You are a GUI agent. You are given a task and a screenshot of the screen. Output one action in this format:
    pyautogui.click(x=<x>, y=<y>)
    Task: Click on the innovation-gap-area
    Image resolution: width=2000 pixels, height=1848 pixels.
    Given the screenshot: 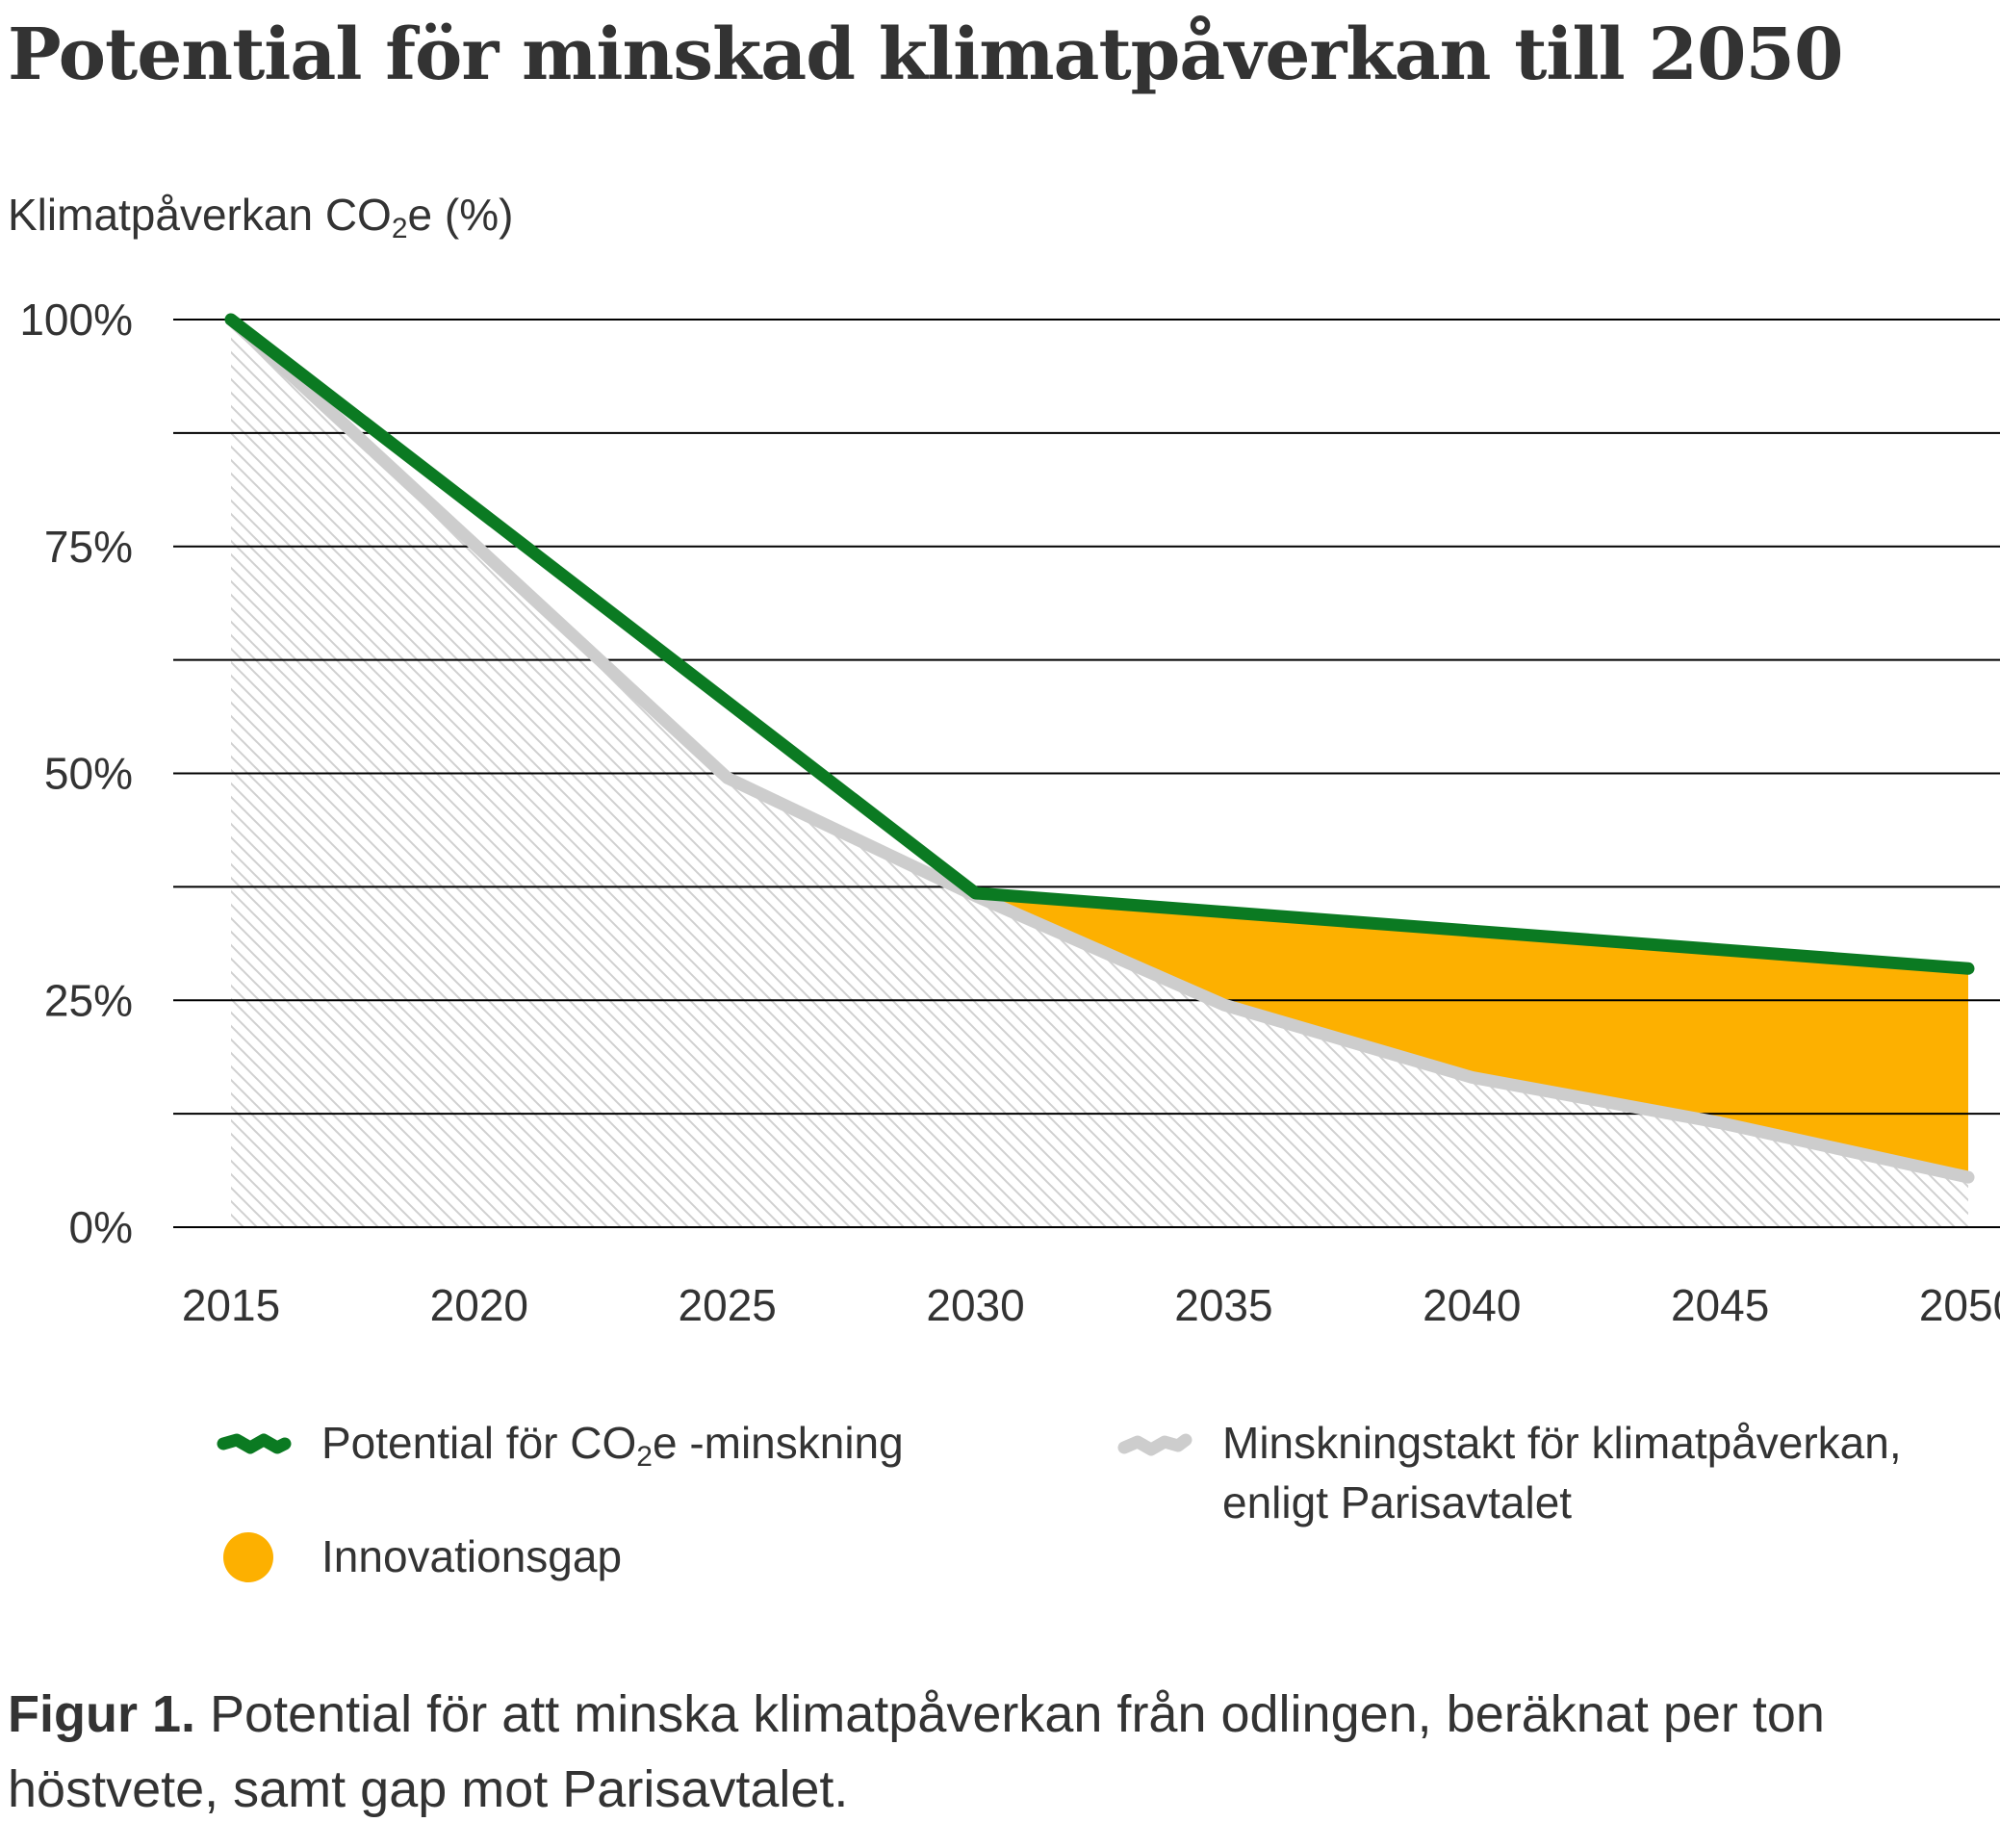 What is the action you would take?
    pyautogui.click(x=1471, y=1035)
    